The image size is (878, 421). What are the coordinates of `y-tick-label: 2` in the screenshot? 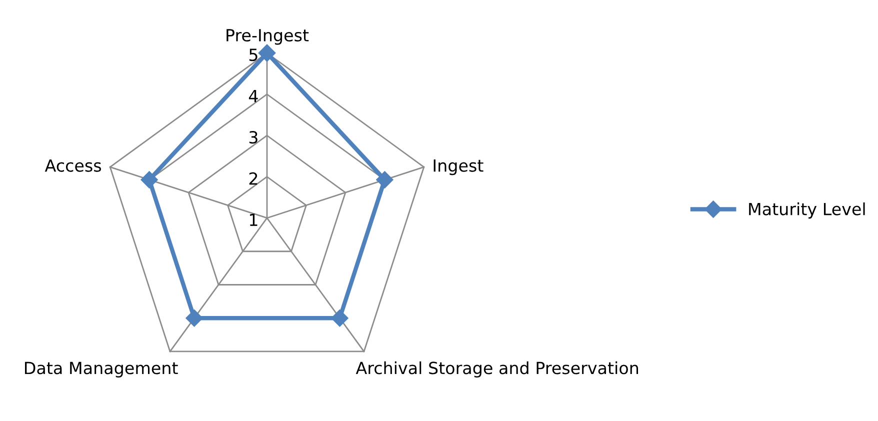 It's located at (253, 178).